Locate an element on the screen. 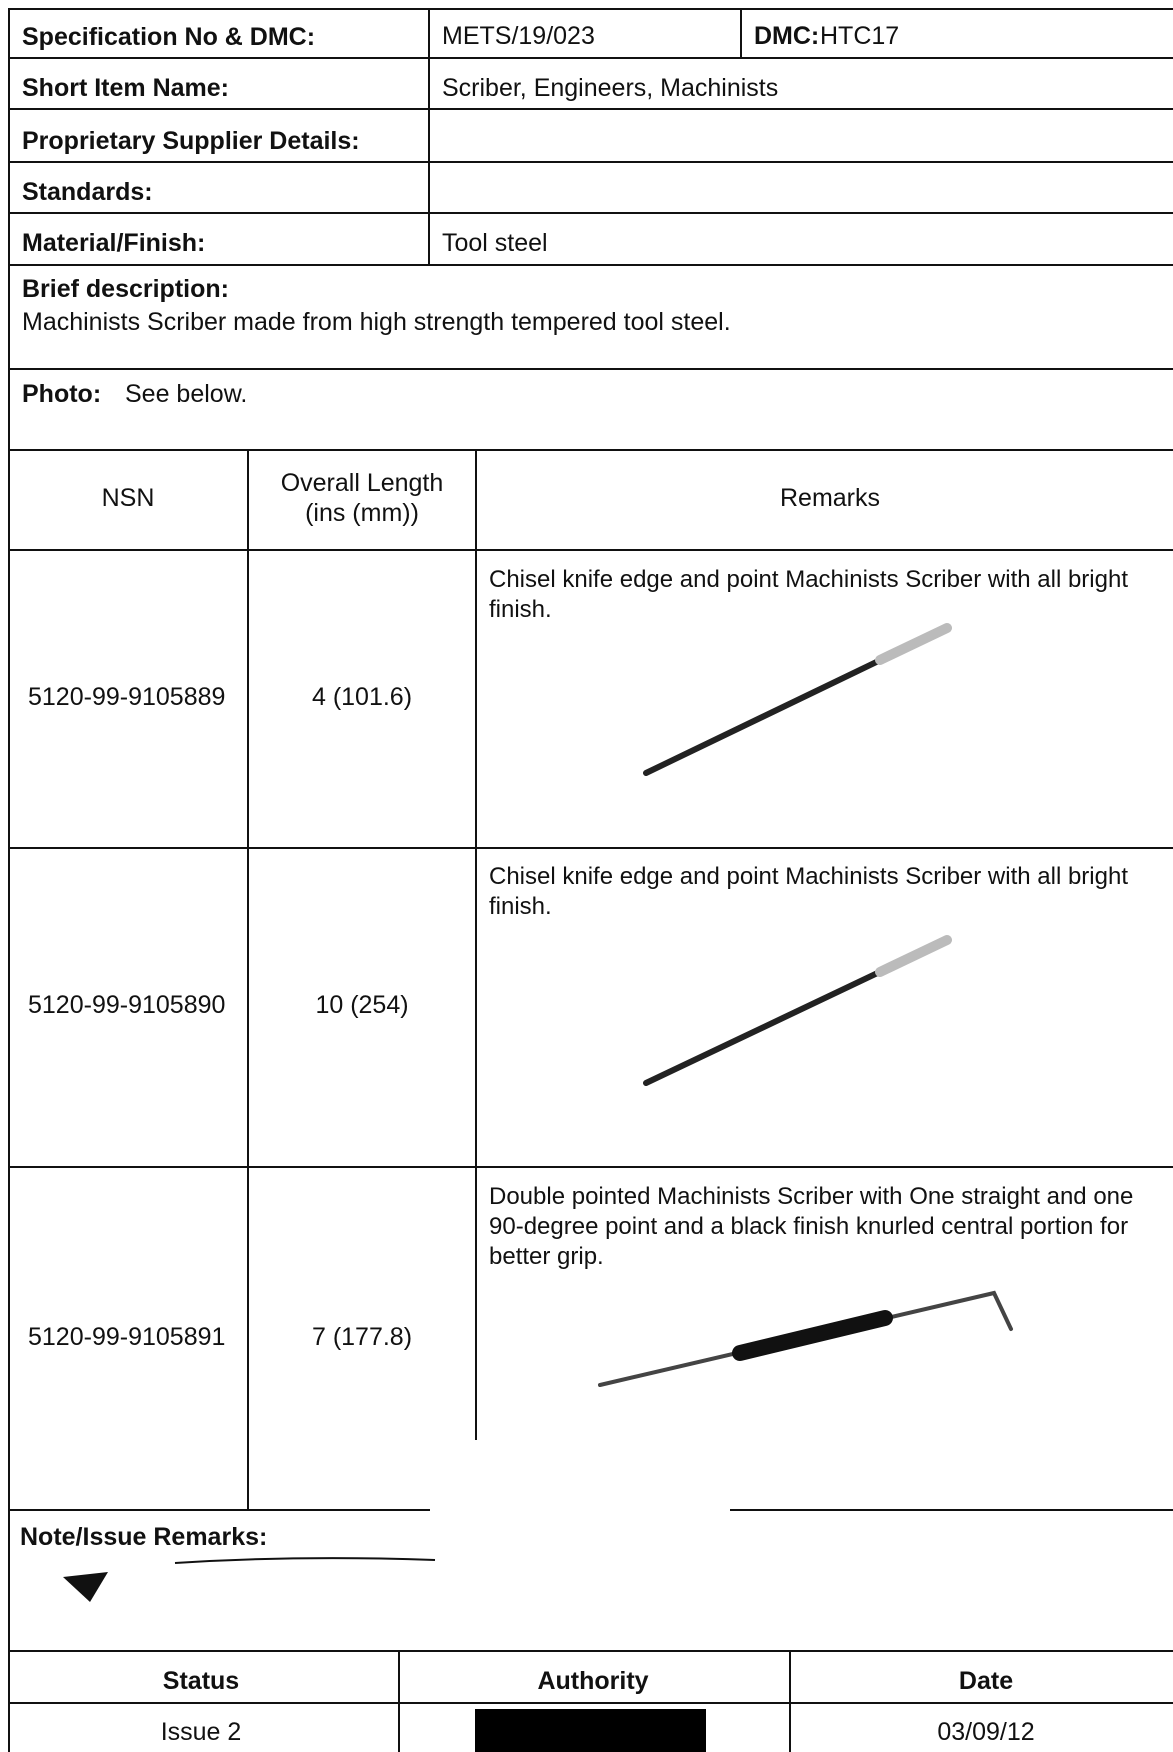 Image resolution: width=1173 pixels, height=1752 pixels. field-label: Short Item Name: is located at coordinates (125, 88).